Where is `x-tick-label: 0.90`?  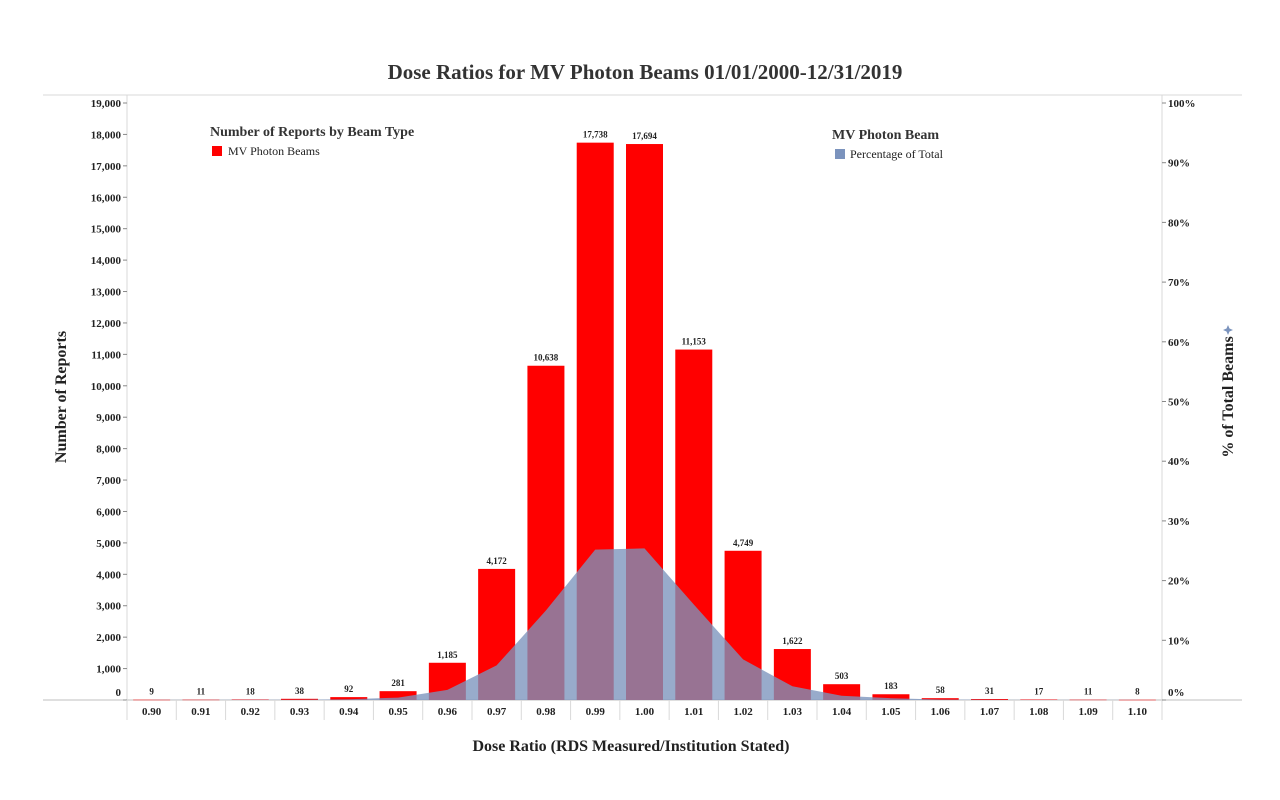
x-tick-label: 0.90 is located at coordinates (152, 712).